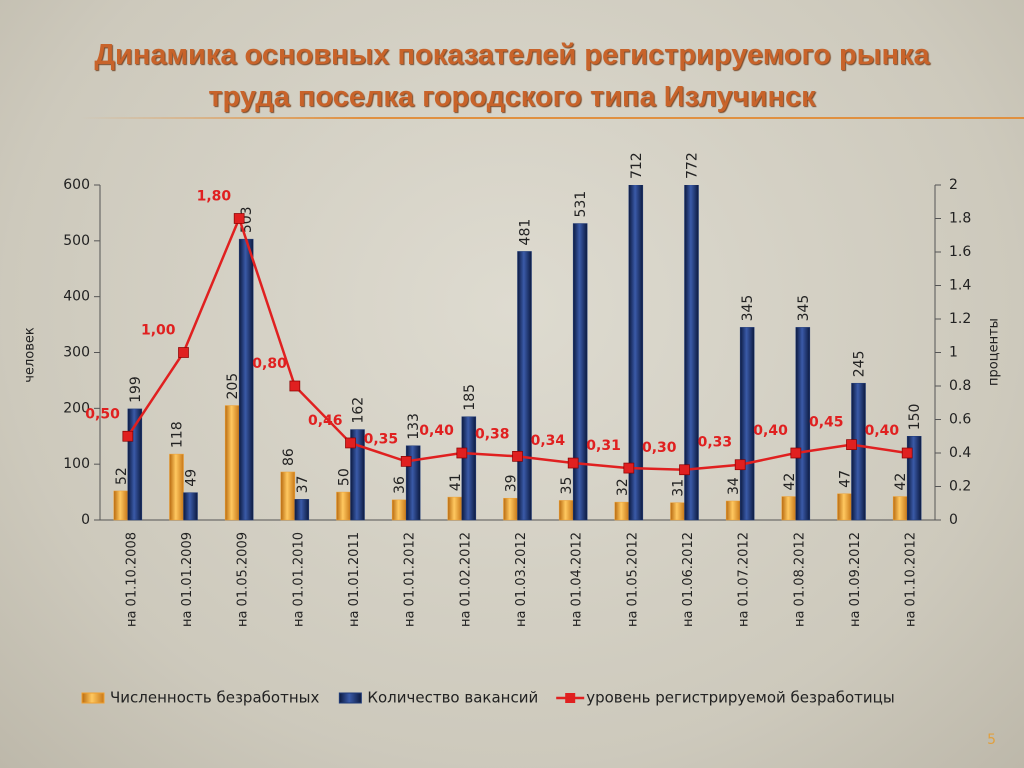 The width and height of the screenshot is (1024, 768). What do you see at coordinates (247, 219) in the screenshot?
I see `bar-value-label: 503` at bounding box center [247, 219].